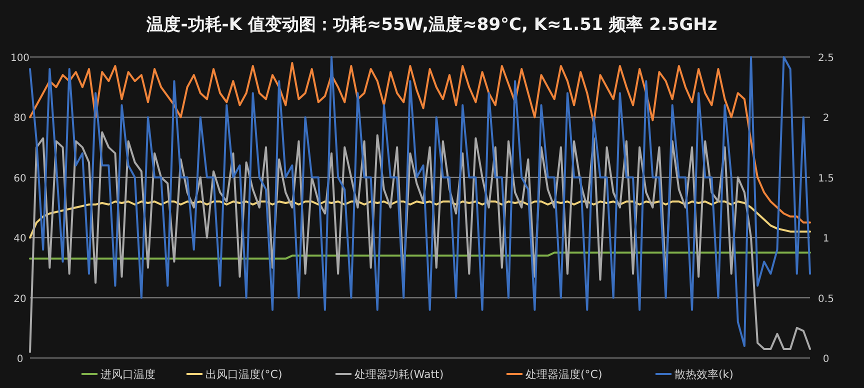  I want to click on y2-tick-label: 1, so click(826, 239).